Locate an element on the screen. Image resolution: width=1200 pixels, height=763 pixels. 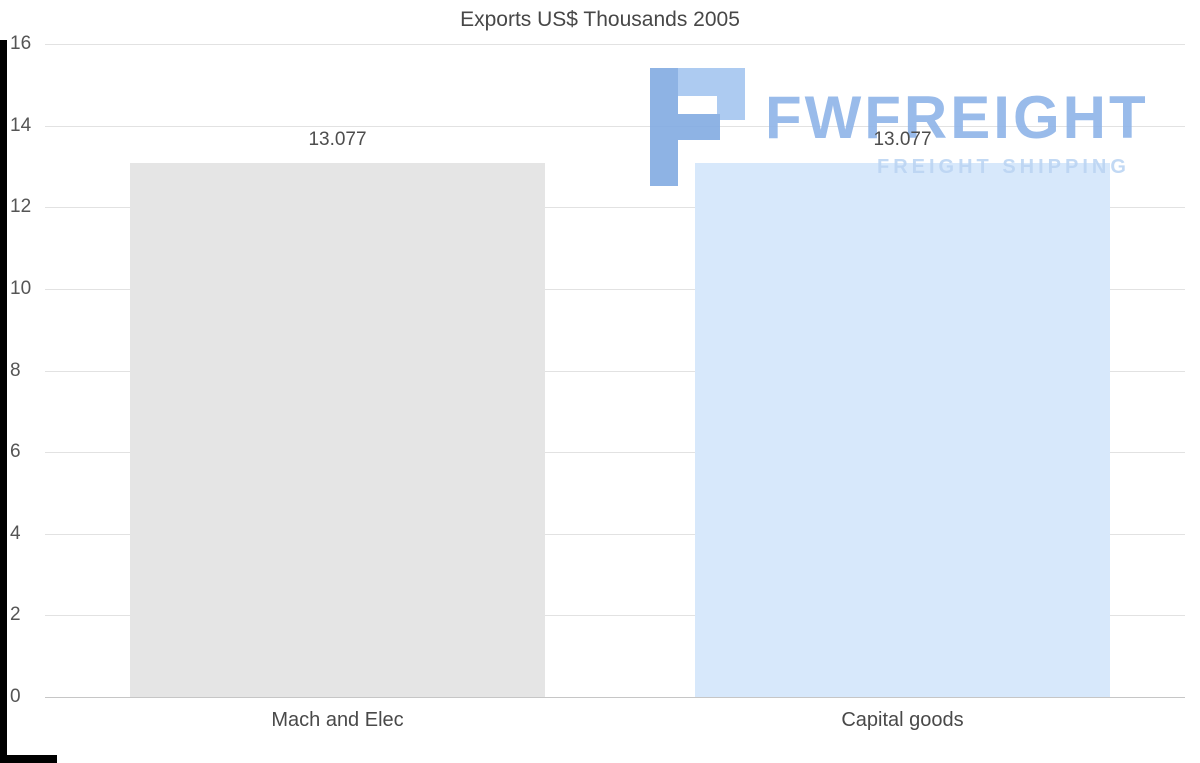
watermark-text-block: FWFREIGHT FREIGHT SHIPPING is located at coordinates (957, 123).